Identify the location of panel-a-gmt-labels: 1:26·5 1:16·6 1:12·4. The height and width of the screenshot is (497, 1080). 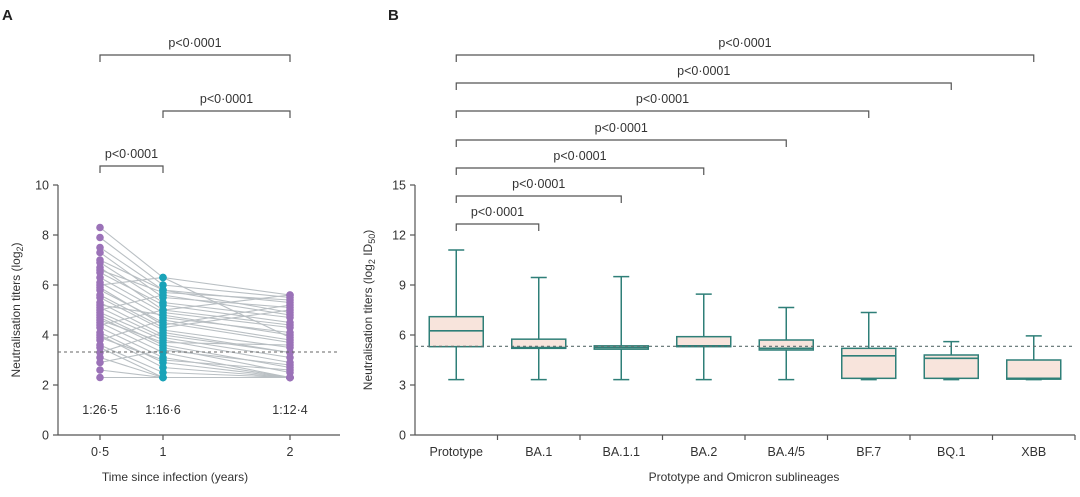
(194, 410).